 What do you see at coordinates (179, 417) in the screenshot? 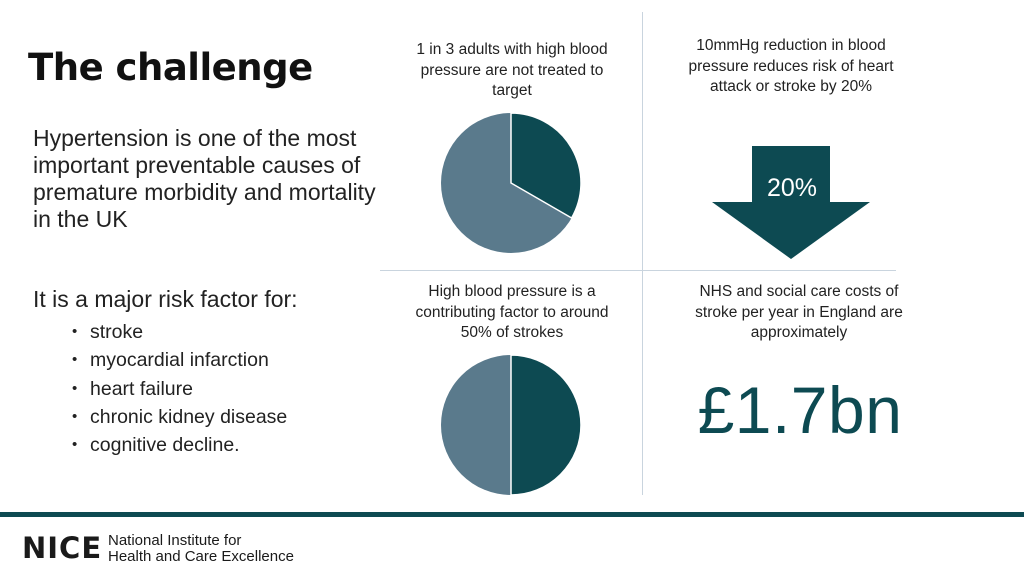
I see `risk-factor-item: chronic kidney disease` at bounding box center [179, 417].